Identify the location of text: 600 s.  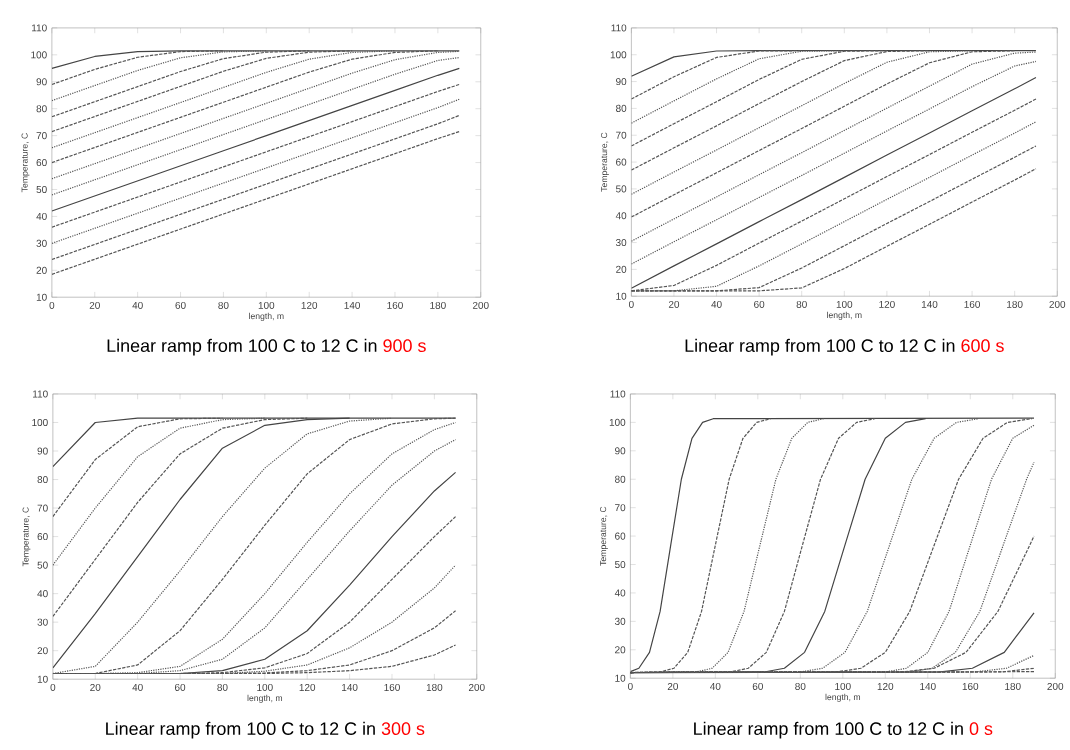
(982, 345).